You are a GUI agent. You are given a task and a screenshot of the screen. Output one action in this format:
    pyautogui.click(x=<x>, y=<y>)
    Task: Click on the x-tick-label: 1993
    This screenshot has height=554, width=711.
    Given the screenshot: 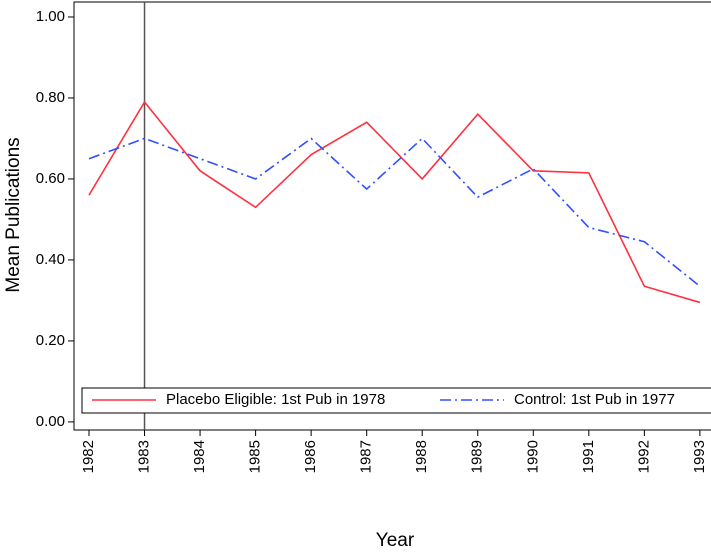 What is the action you would take?
    pyautogui.click(x=699, y=456)
    